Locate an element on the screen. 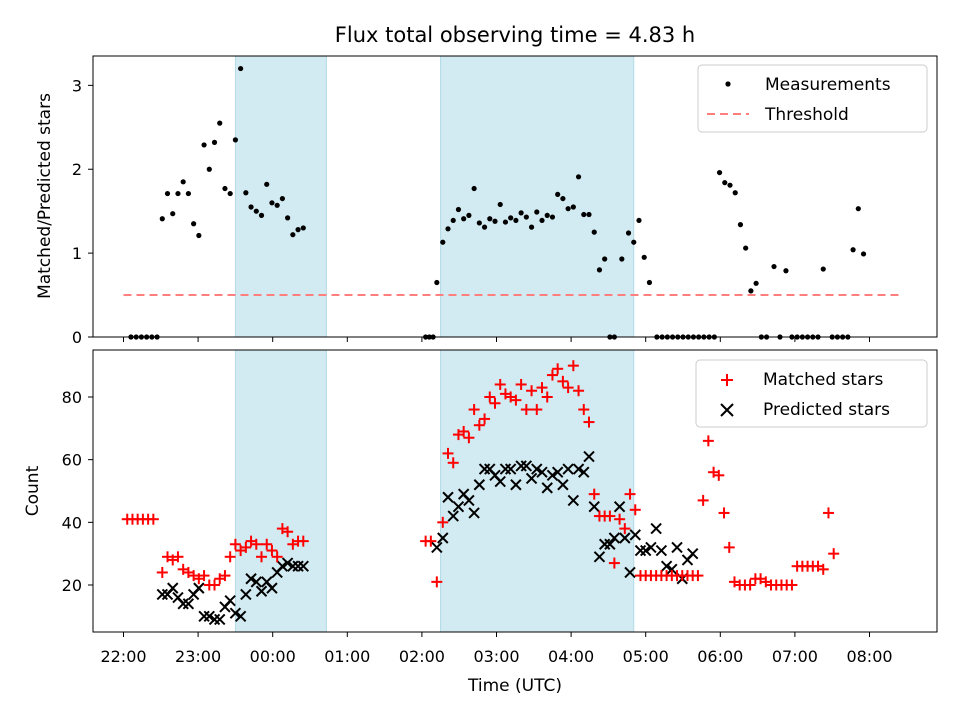  top-x-tick-marks is located at coordinates (496, 339).